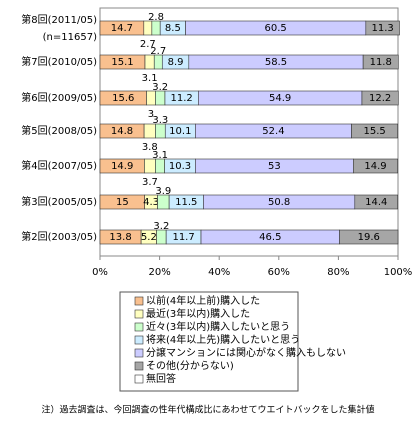 The image size is (416, 426). I want to click on data-label: 11.7, so click(183, 237).